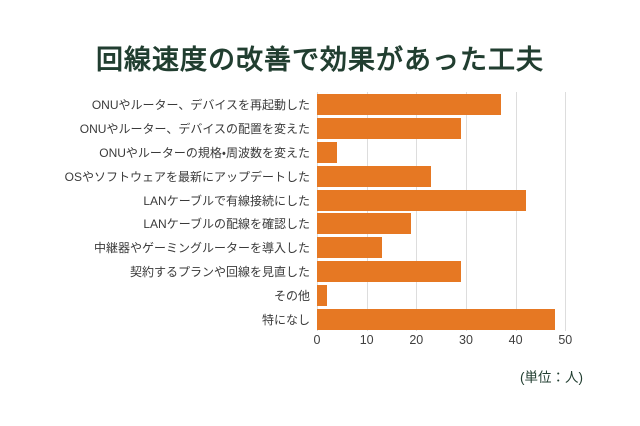  What do you see at coordinates (187, 176) in the screenshot?
I see `category-label: OSやソフトウェアを最新にアップデートした` at bounding box center [187, 176].